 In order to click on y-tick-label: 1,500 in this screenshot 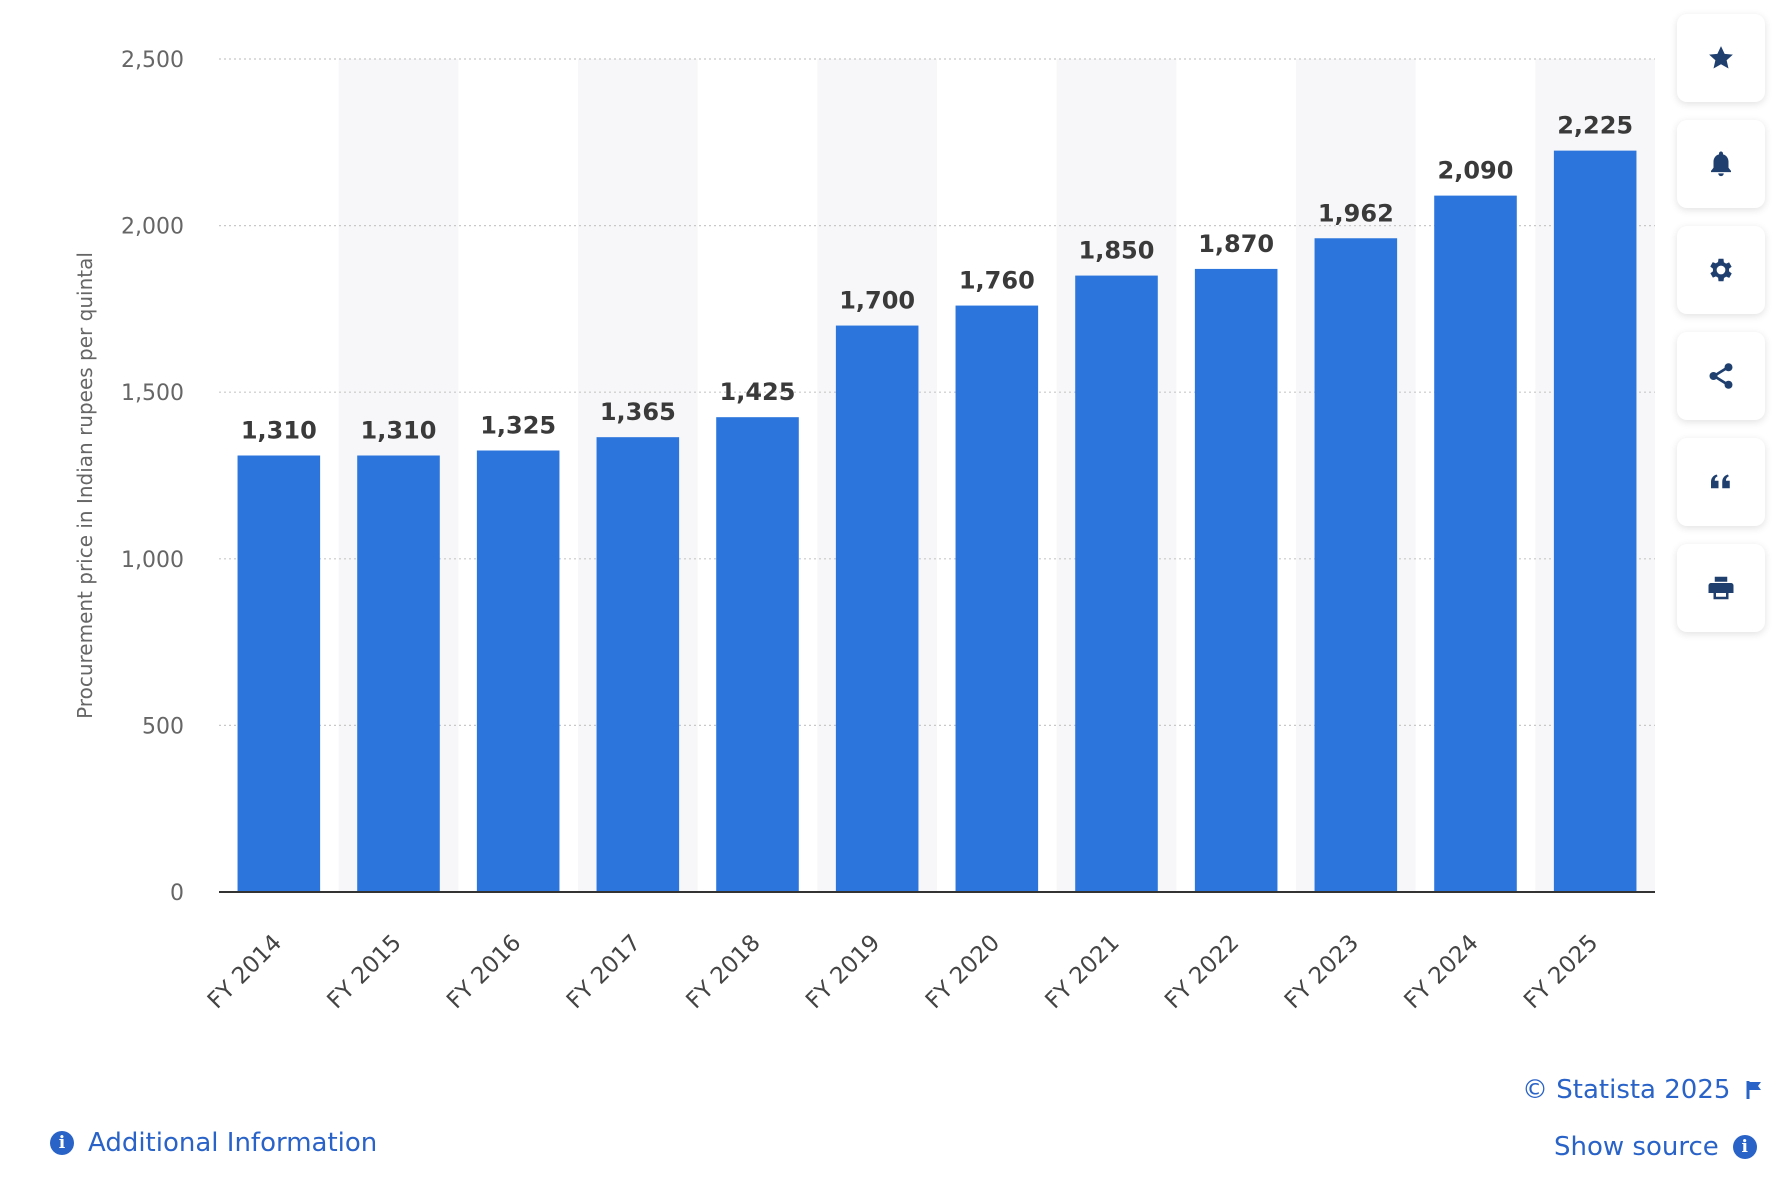, I will do `click(152, 393)`.